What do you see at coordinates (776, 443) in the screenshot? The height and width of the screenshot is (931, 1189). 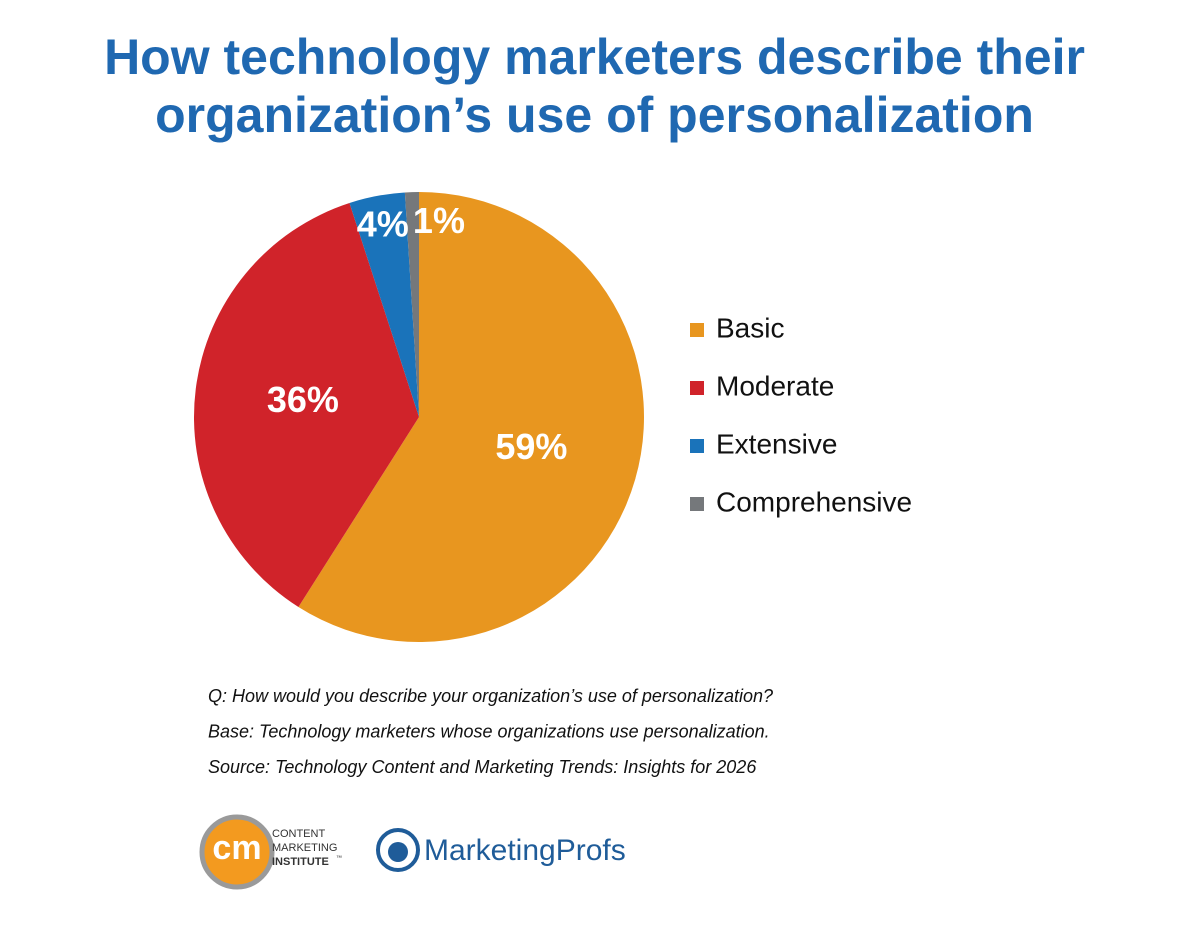 I see `legend-label: Extensive` at bounding box center [776, 443].